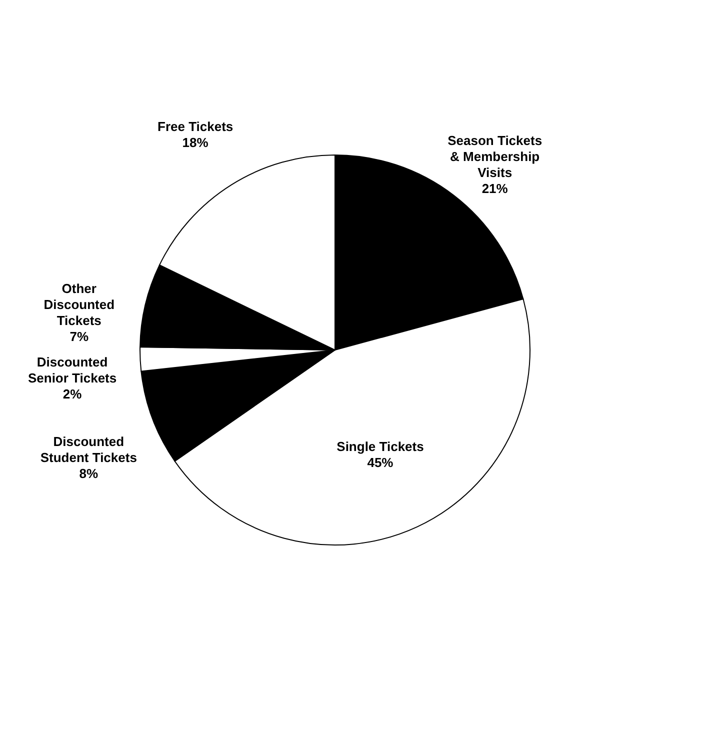  What do you see at coordinates (72, 394) in the screenshot?
I see `data-label: 2%` at bounding box center [72, 394].